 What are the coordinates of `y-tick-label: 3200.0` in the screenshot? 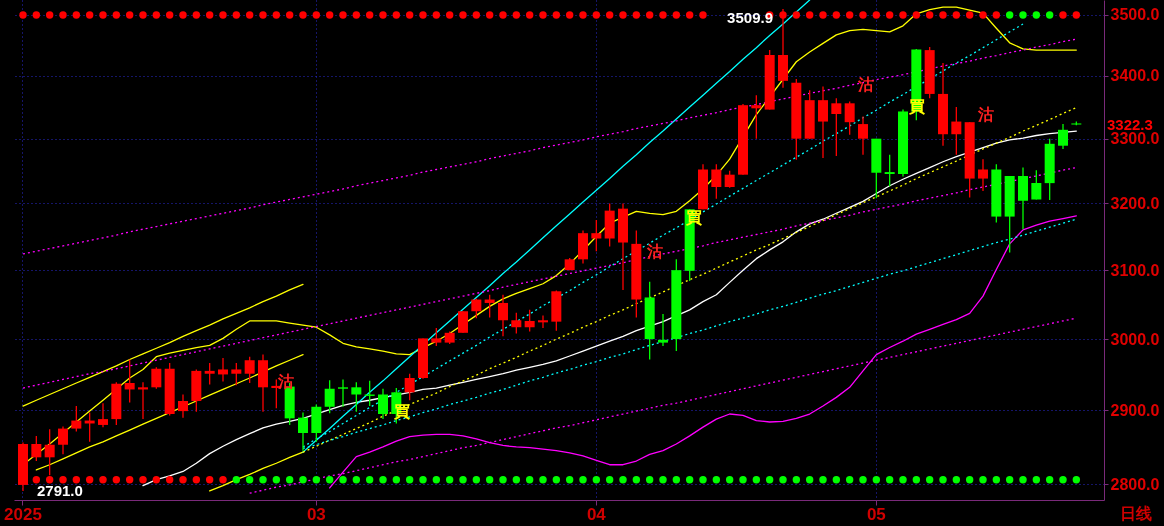 It's located at (1135, 203).